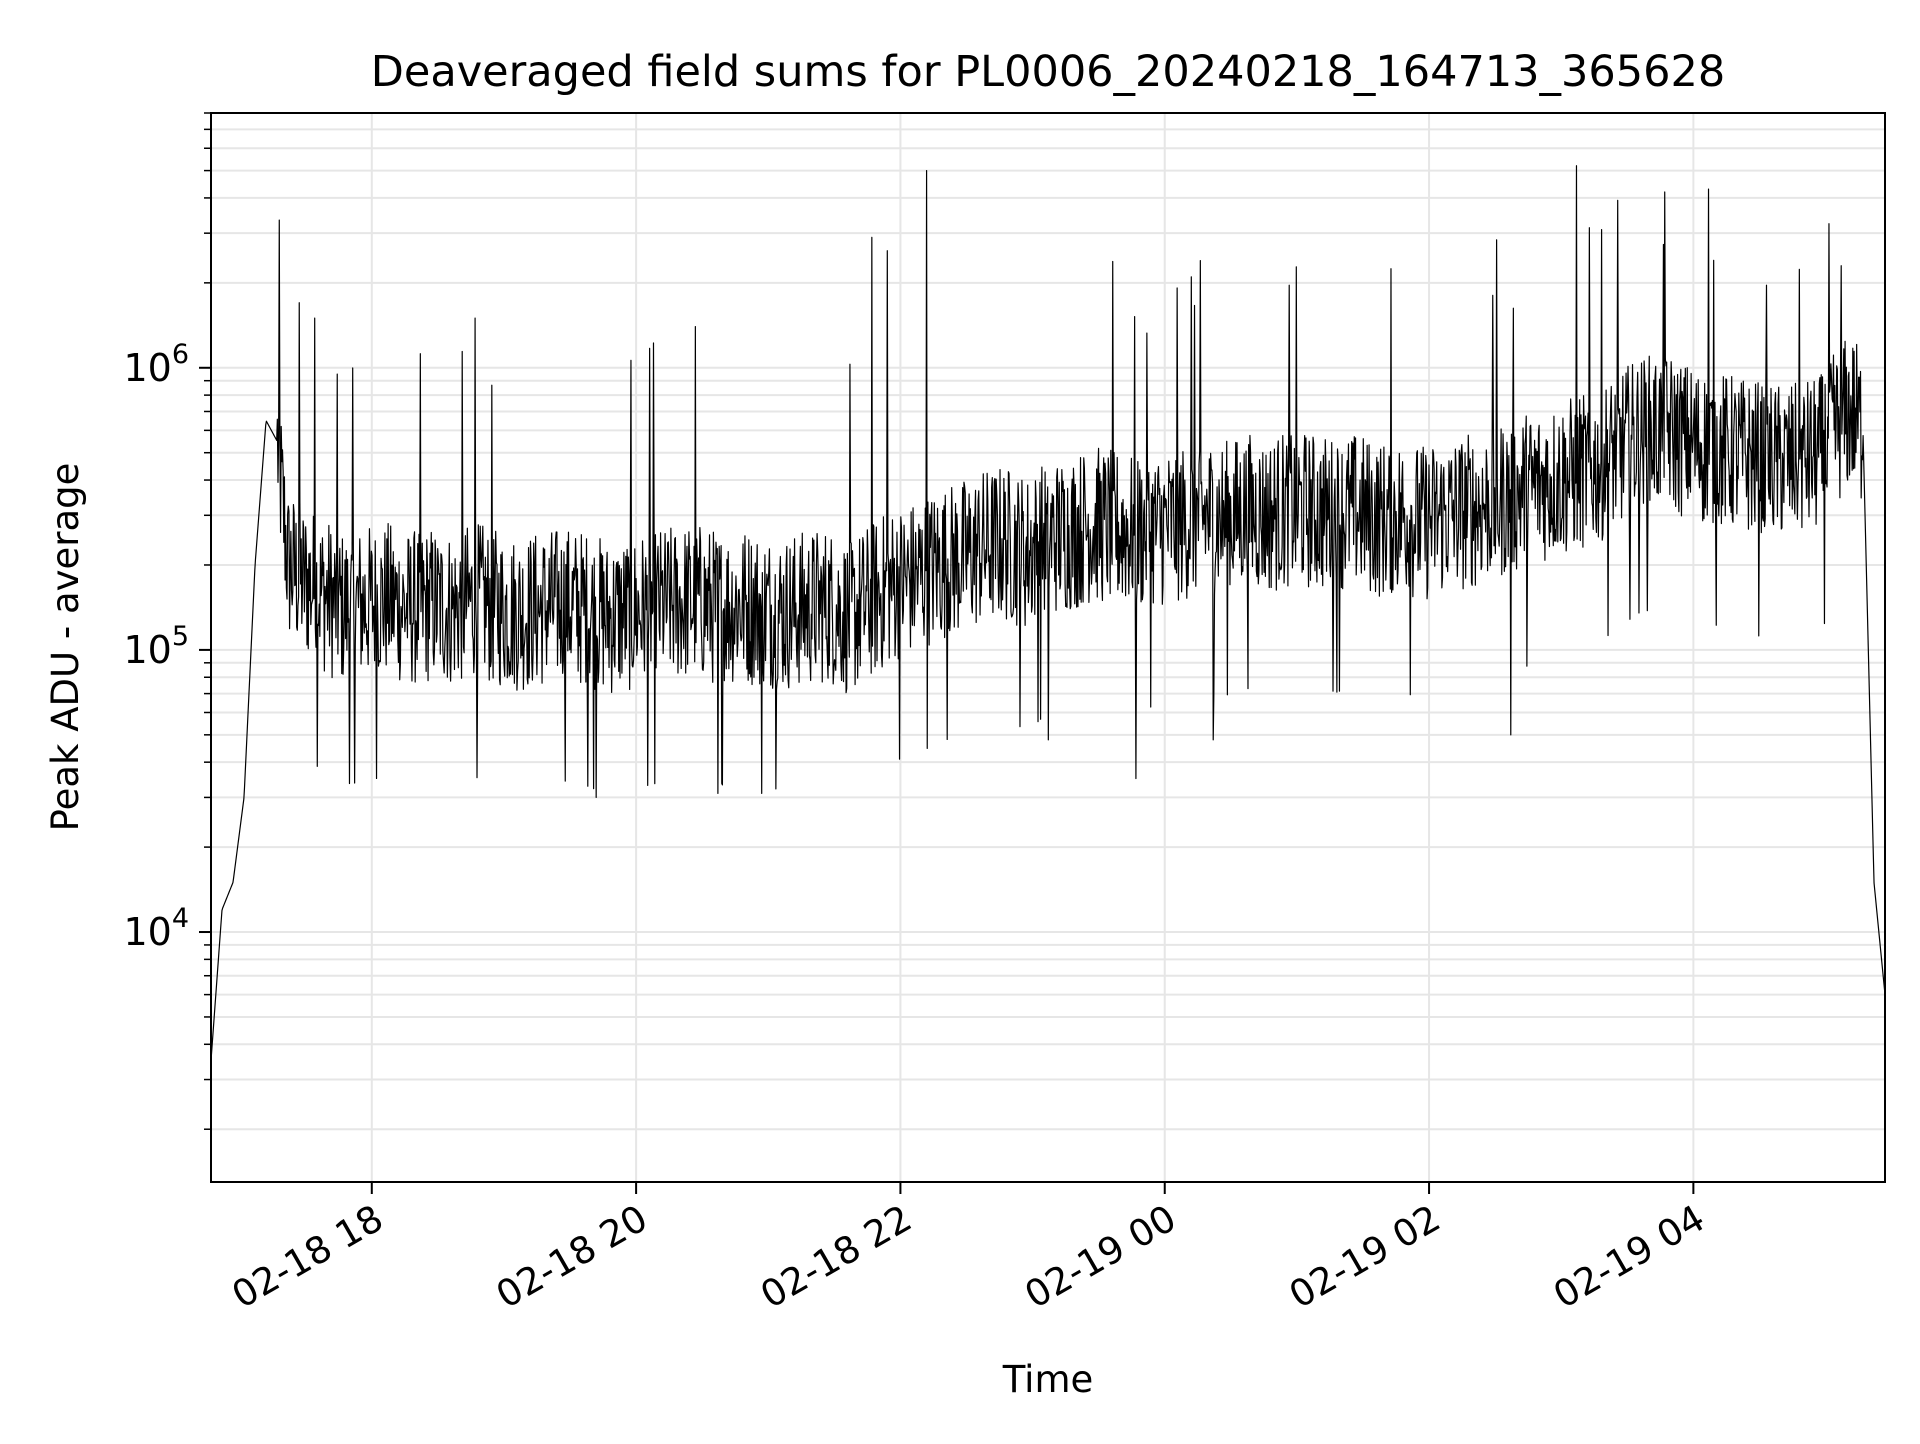  What do you see at coordinates (1048, 1379) in the screenshot?
I see `x-axis-label: Time` at bounding box center [1048, 1379].